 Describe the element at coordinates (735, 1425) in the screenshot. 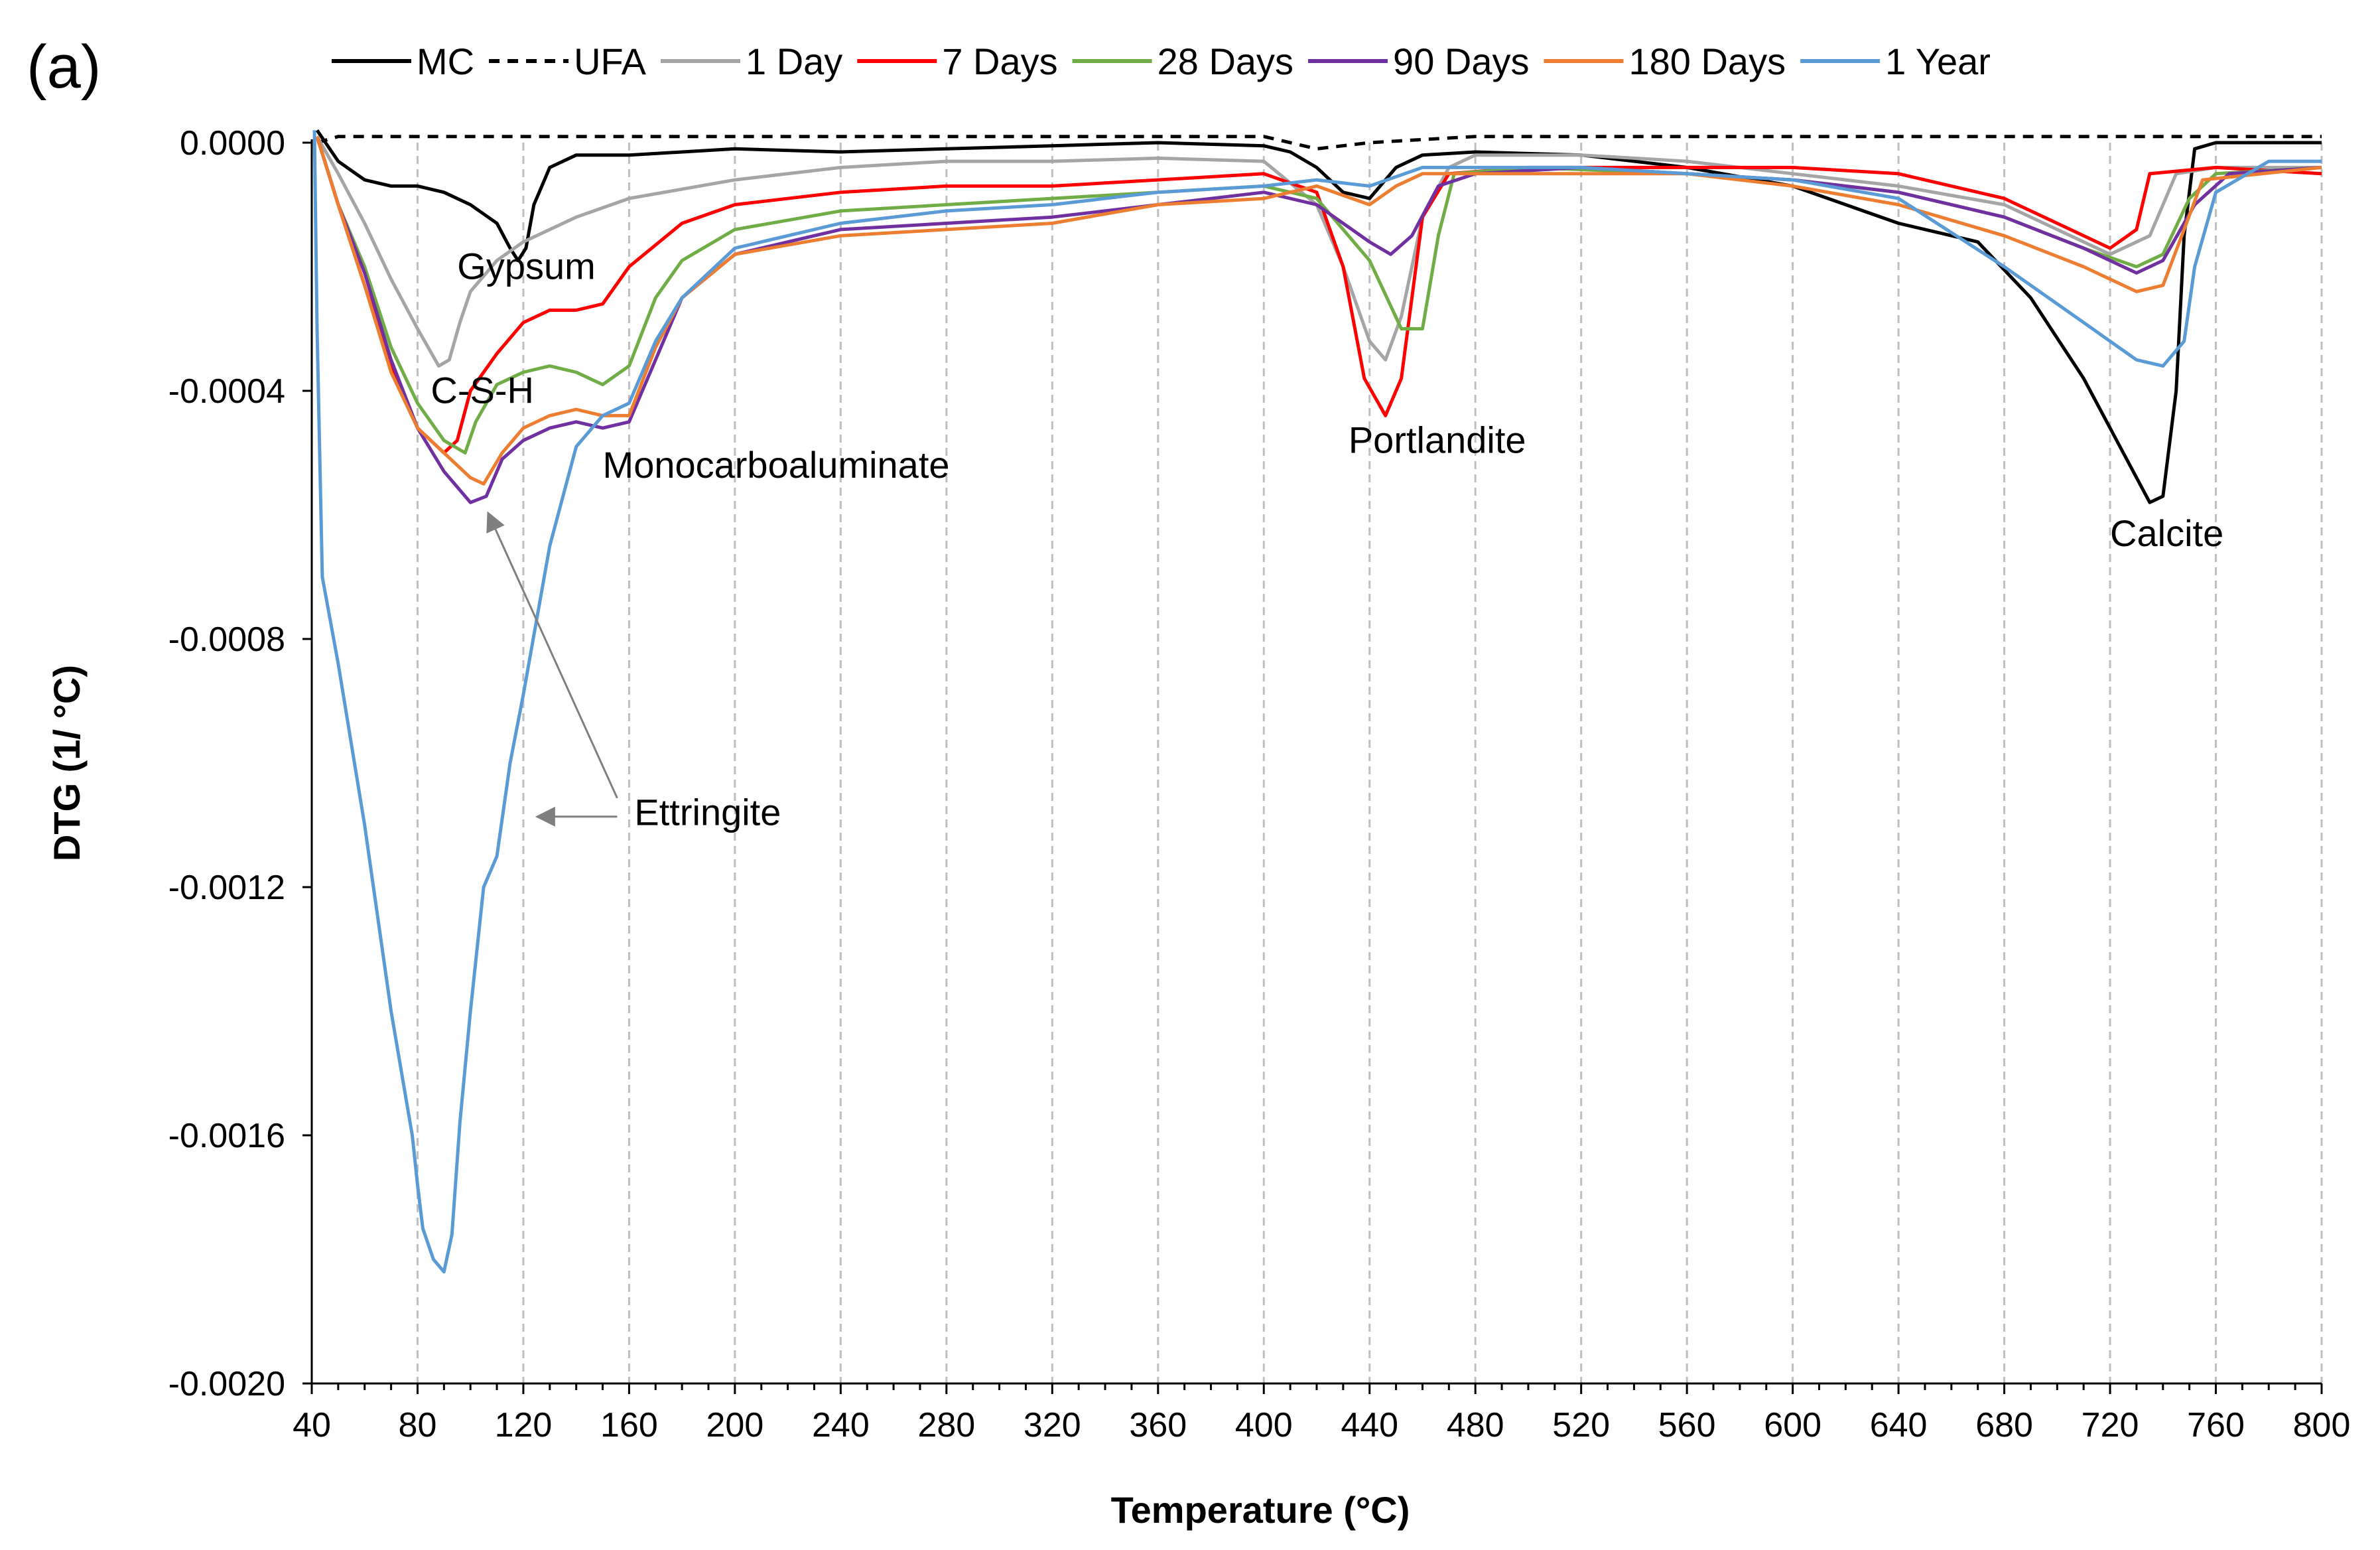

I see `x-tick-label: 200` at that location.